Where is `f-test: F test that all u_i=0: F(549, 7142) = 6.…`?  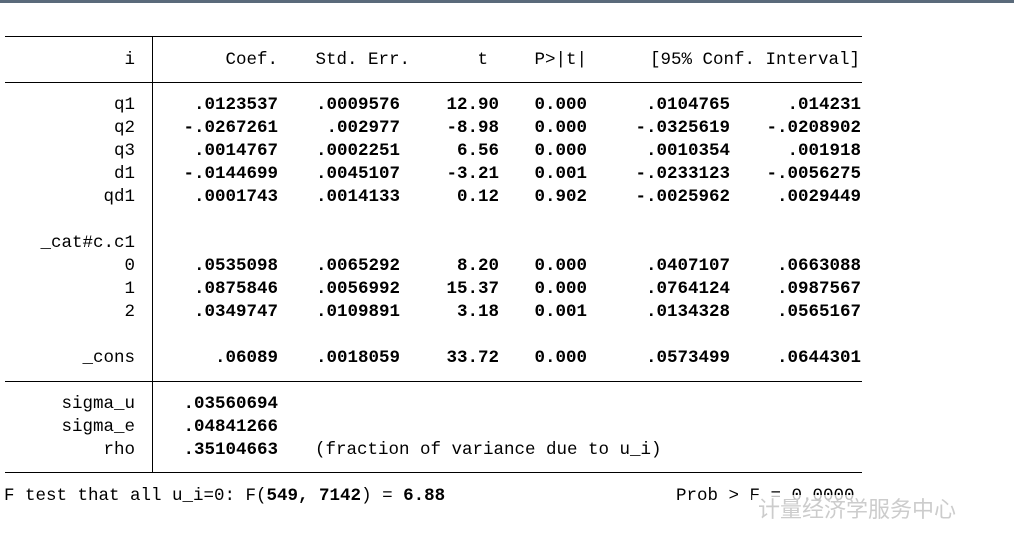
f-test: F test that all u_i=0: F(549, 7142) = 6.… is located at coordinates (224, 496).